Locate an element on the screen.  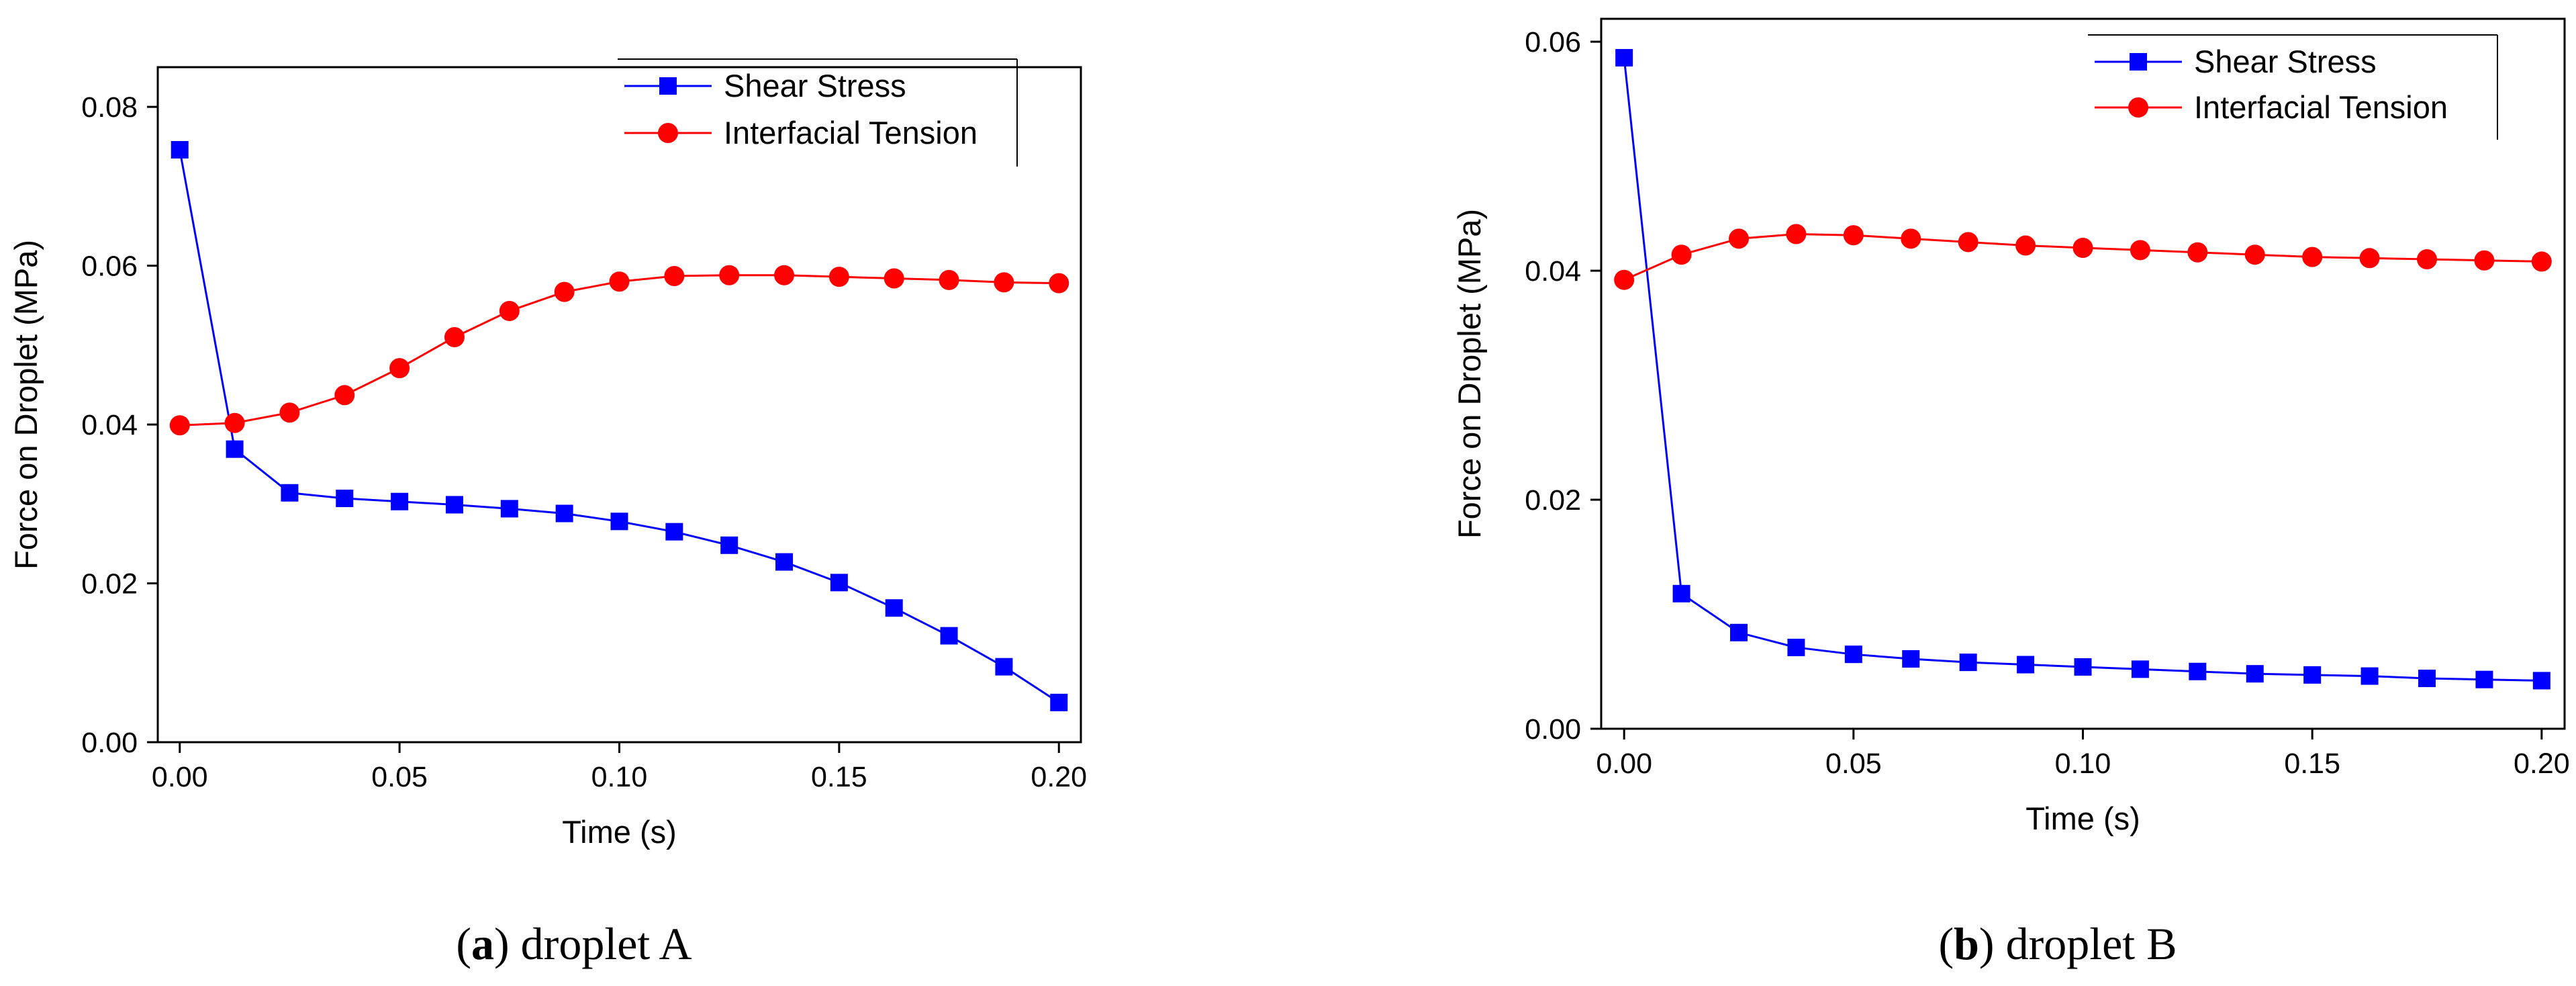
legend-label: Shear Stress is located at coordinates (815, 85).